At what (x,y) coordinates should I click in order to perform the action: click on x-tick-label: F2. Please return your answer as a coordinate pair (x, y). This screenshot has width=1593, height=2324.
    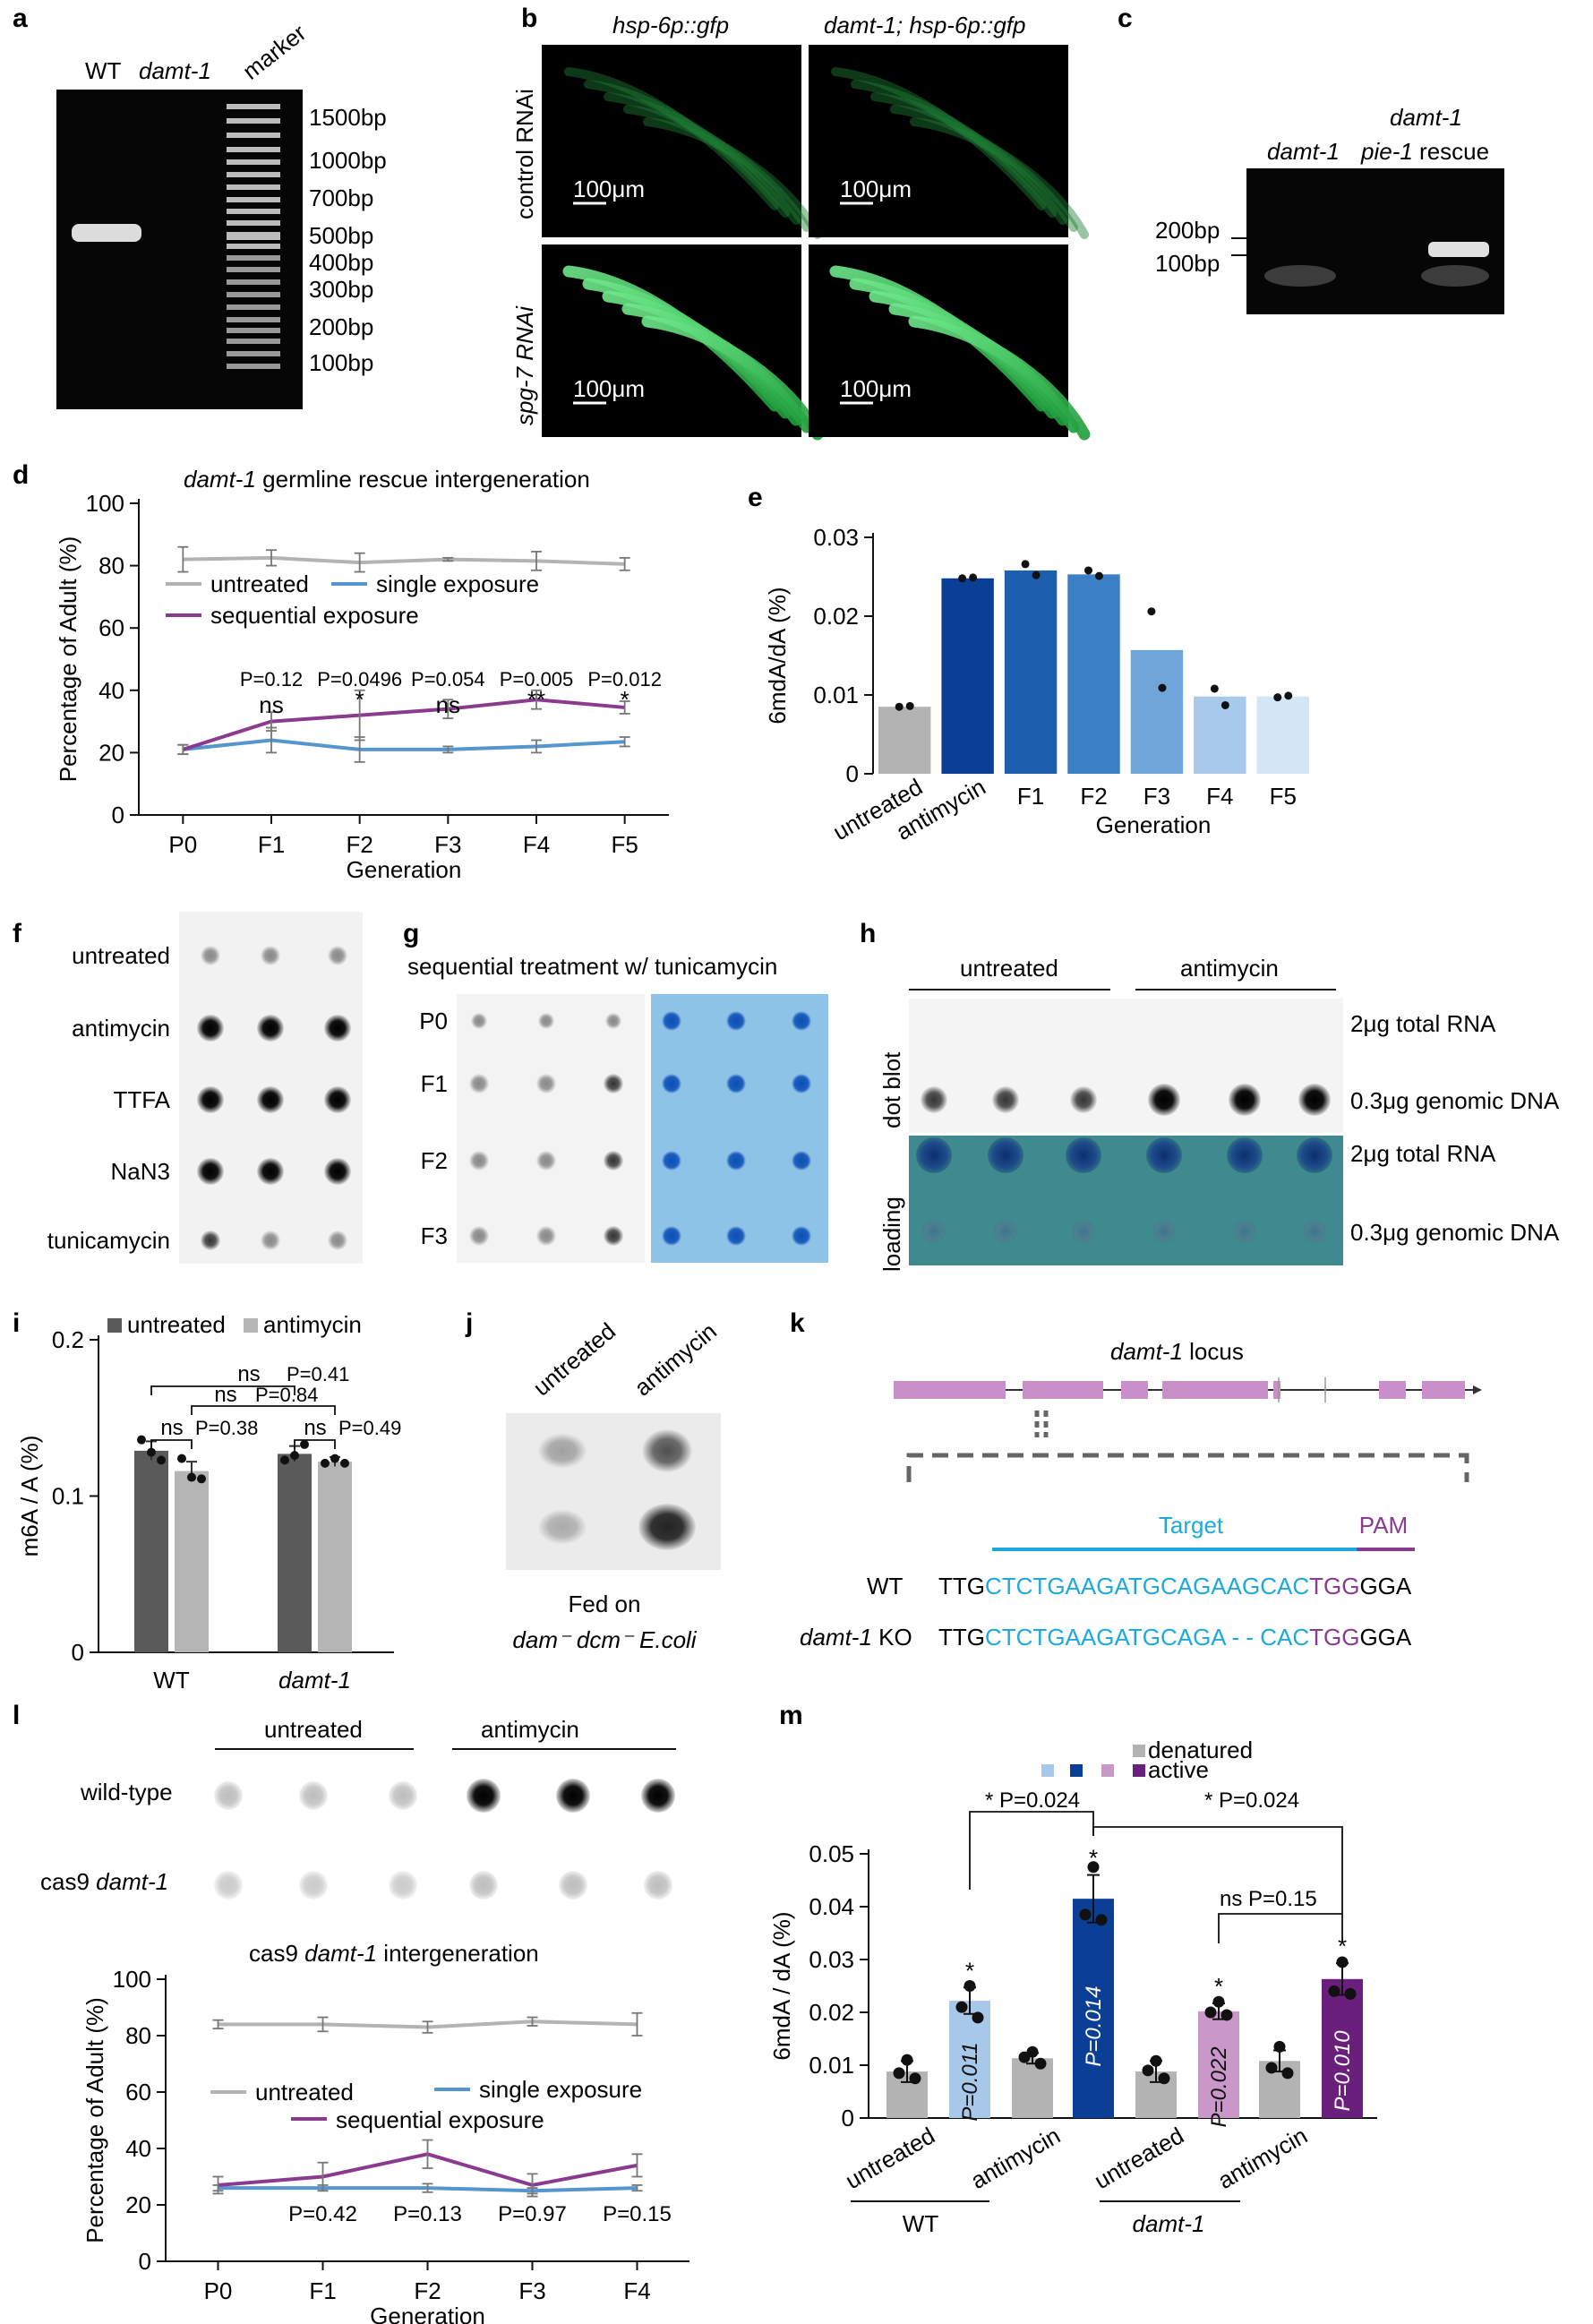
    Looking at the image, I should click on (359, 845).